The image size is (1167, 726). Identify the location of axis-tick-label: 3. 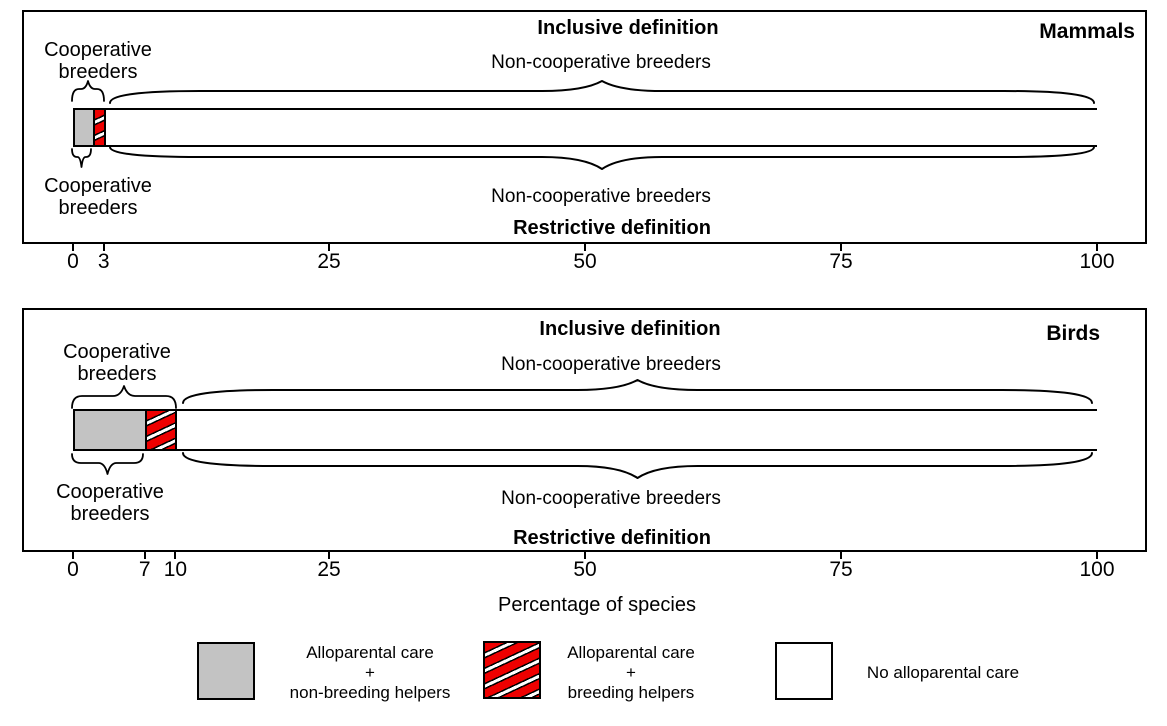
(103, 261).